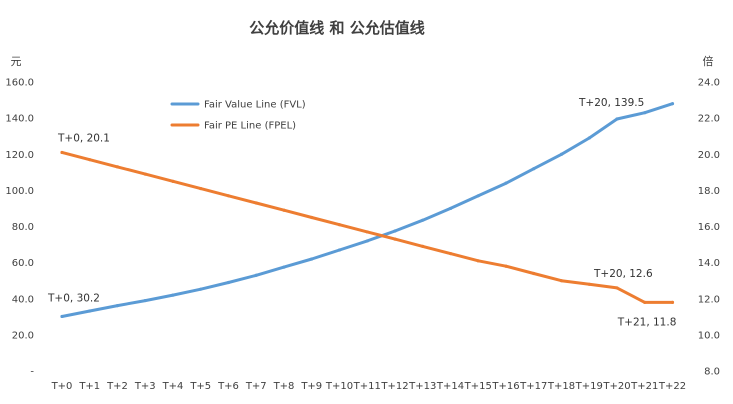 The height and width of the screenshot is (404, 733). Describe the element at coordinates (647, 322) in the screenshot. I see `data-label: T+21, 11.8` at that location.